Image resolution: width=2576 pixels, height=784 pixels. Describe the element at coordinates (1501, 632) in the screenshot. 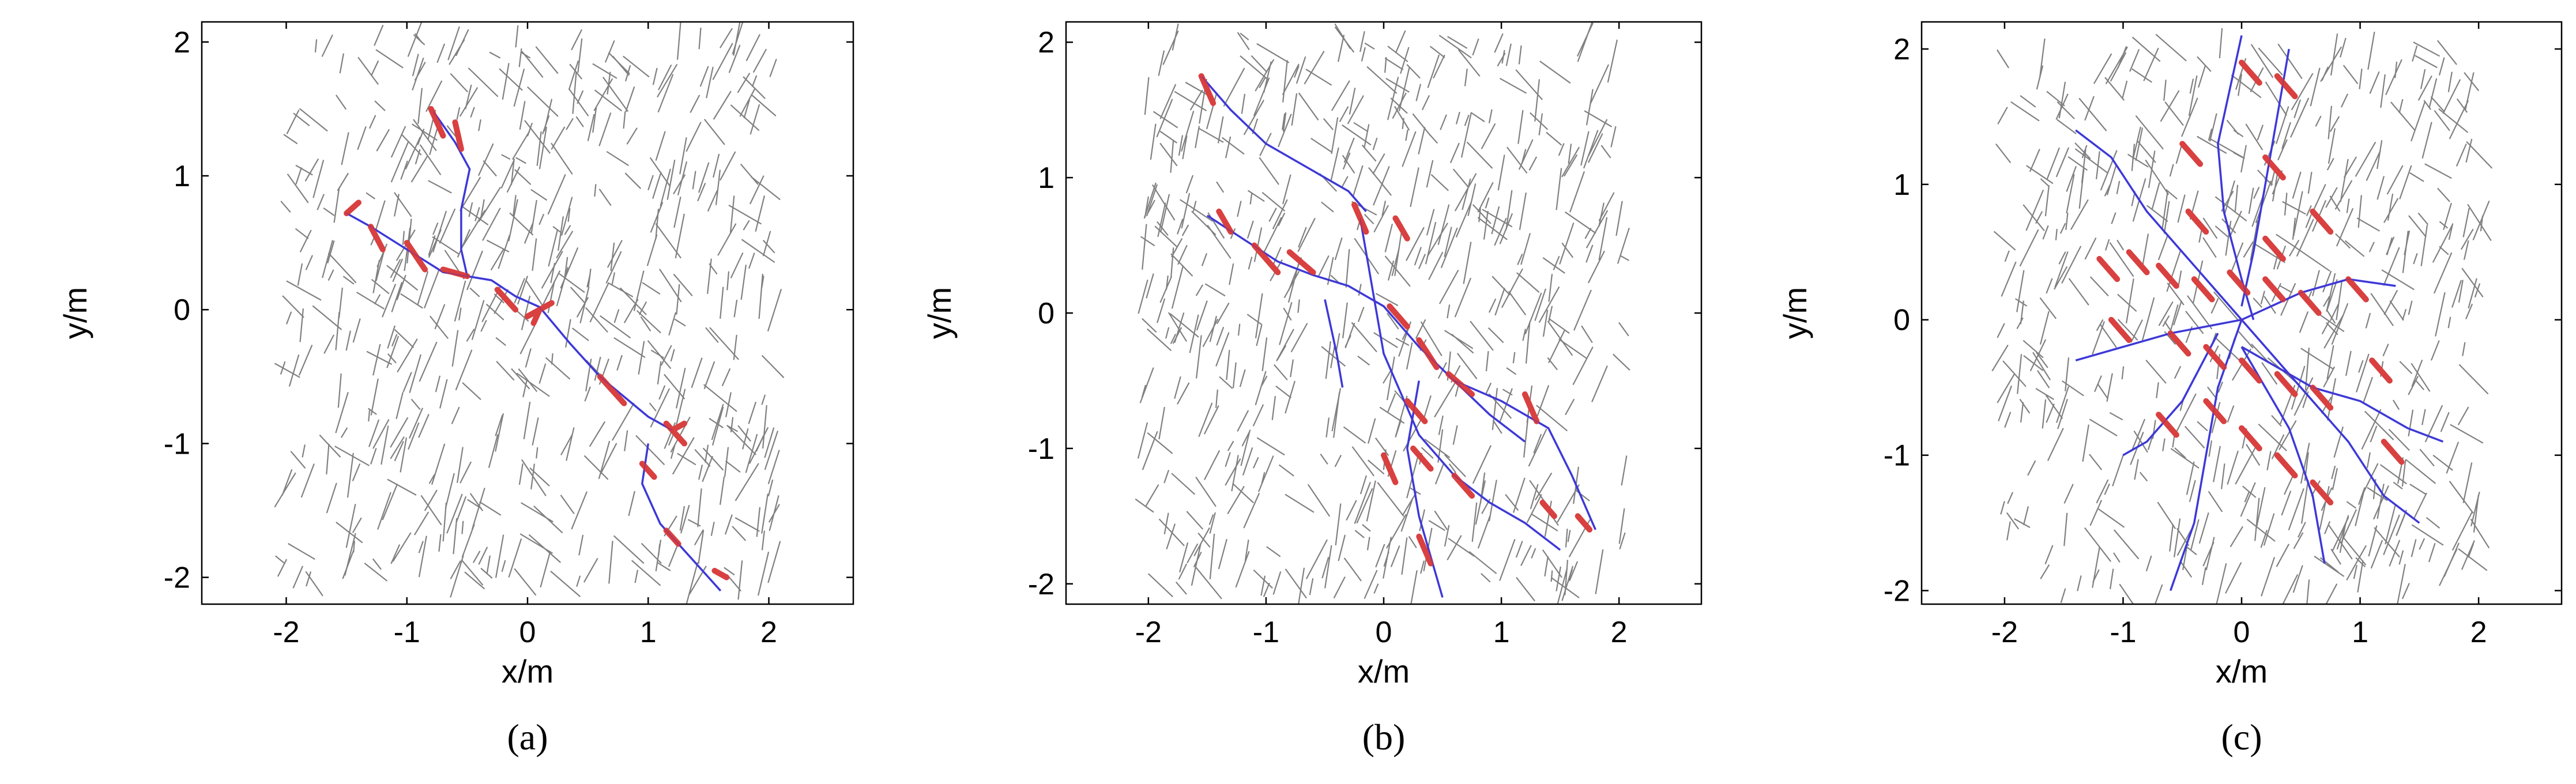

I see `x-tick-label: 1` at that location.